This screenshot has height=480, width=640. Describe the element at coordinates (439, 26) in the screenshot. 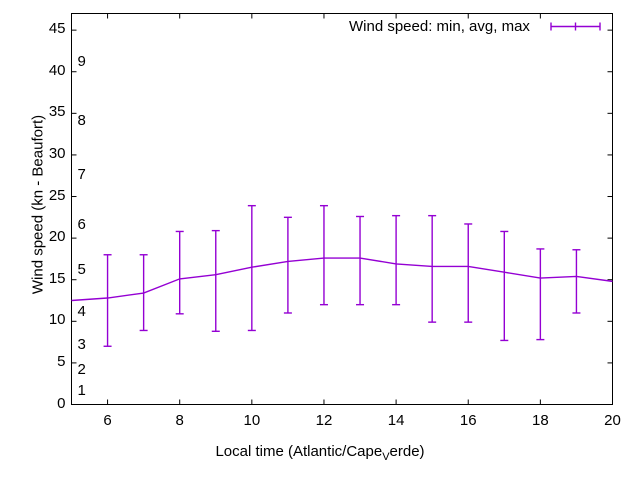

I see `legend-label: Wind speed: min, avg, max` at that location.